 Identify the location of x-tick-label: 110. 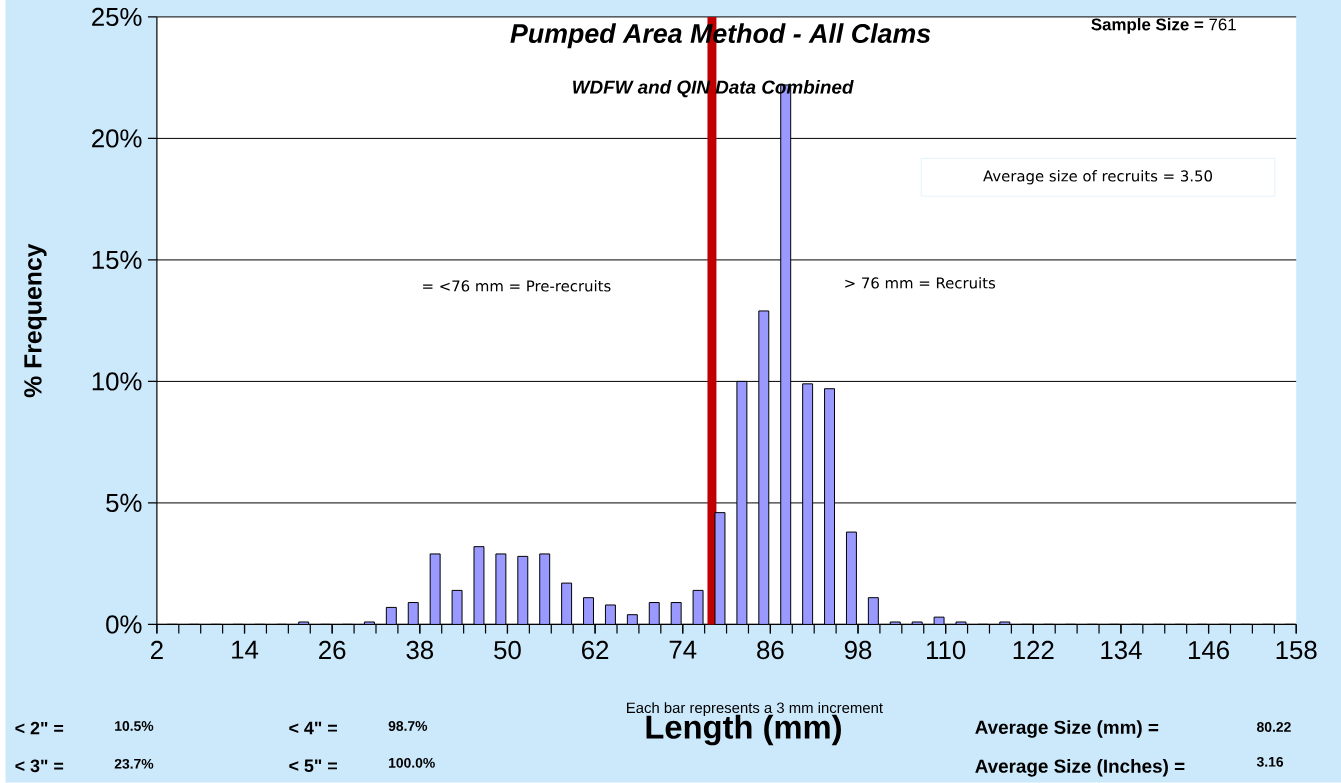
(946, 650).